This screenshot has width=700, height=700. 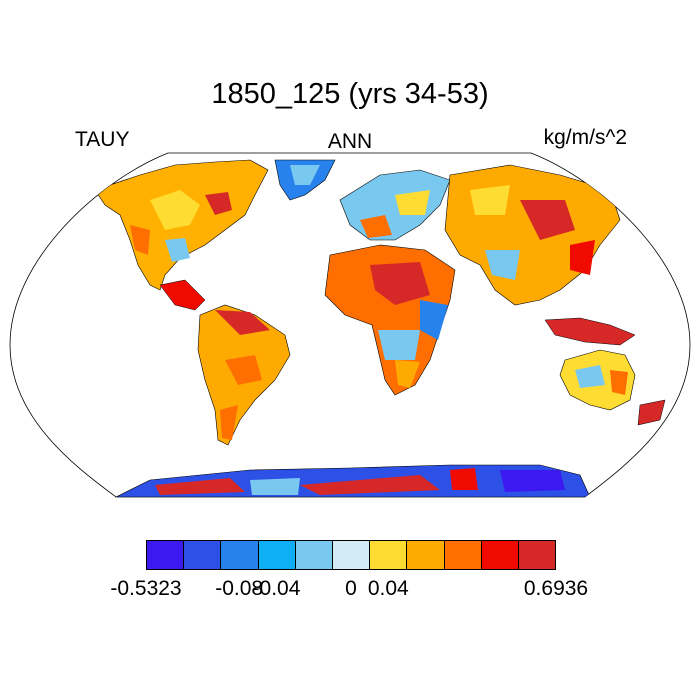 What do you see at coordinates (585, 137) in the screenshot?
I see `units-label: kg/m/s^2` at bounding box center [585, 137].